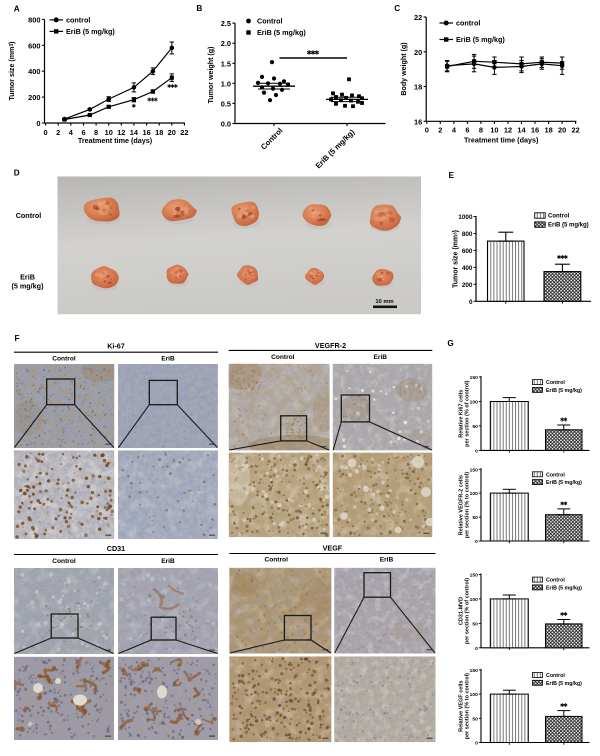 This screenshot has height=756, width=600. I want to click on svg-text: Ki-67, so click(116, 346).